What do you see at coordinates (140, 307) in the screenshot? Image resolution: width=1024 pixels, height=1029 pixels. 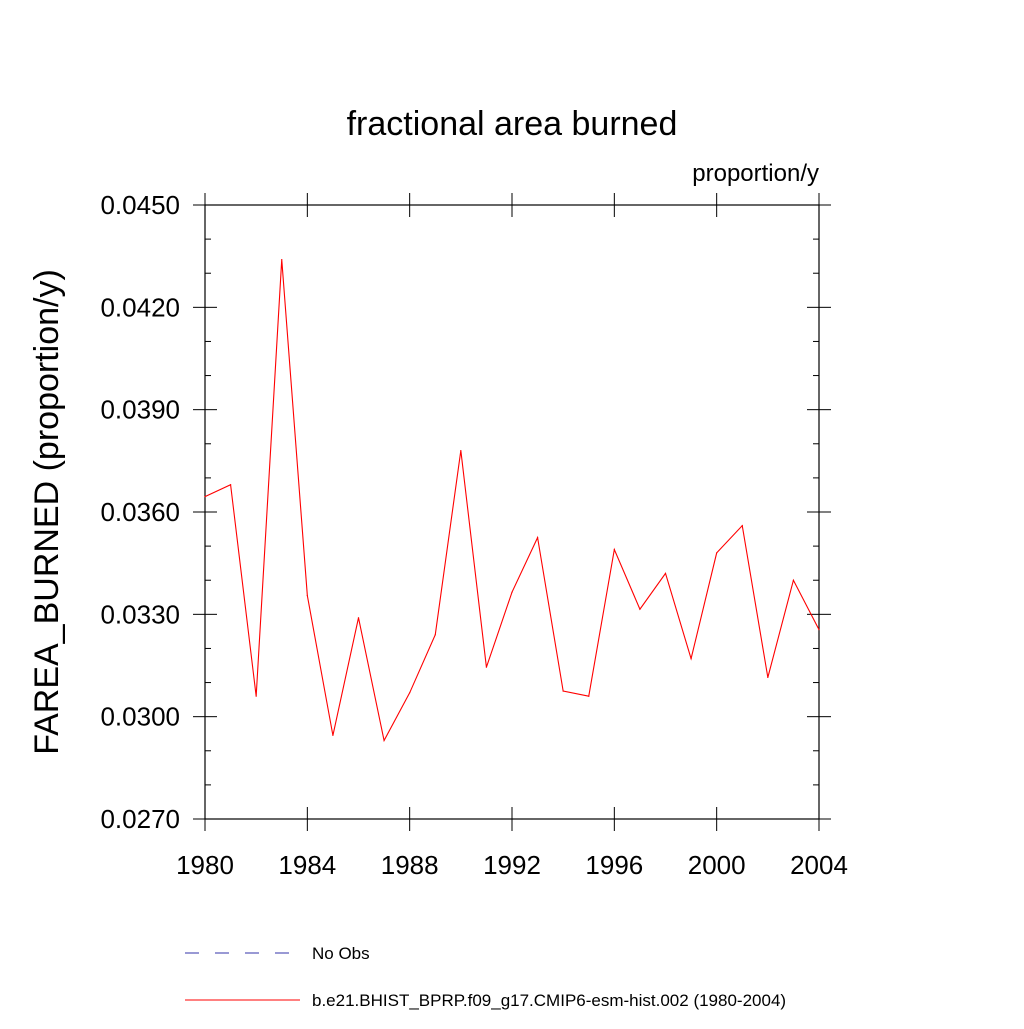 I see `y-tick-label: 0.0420` at bounding box center [140, 307].